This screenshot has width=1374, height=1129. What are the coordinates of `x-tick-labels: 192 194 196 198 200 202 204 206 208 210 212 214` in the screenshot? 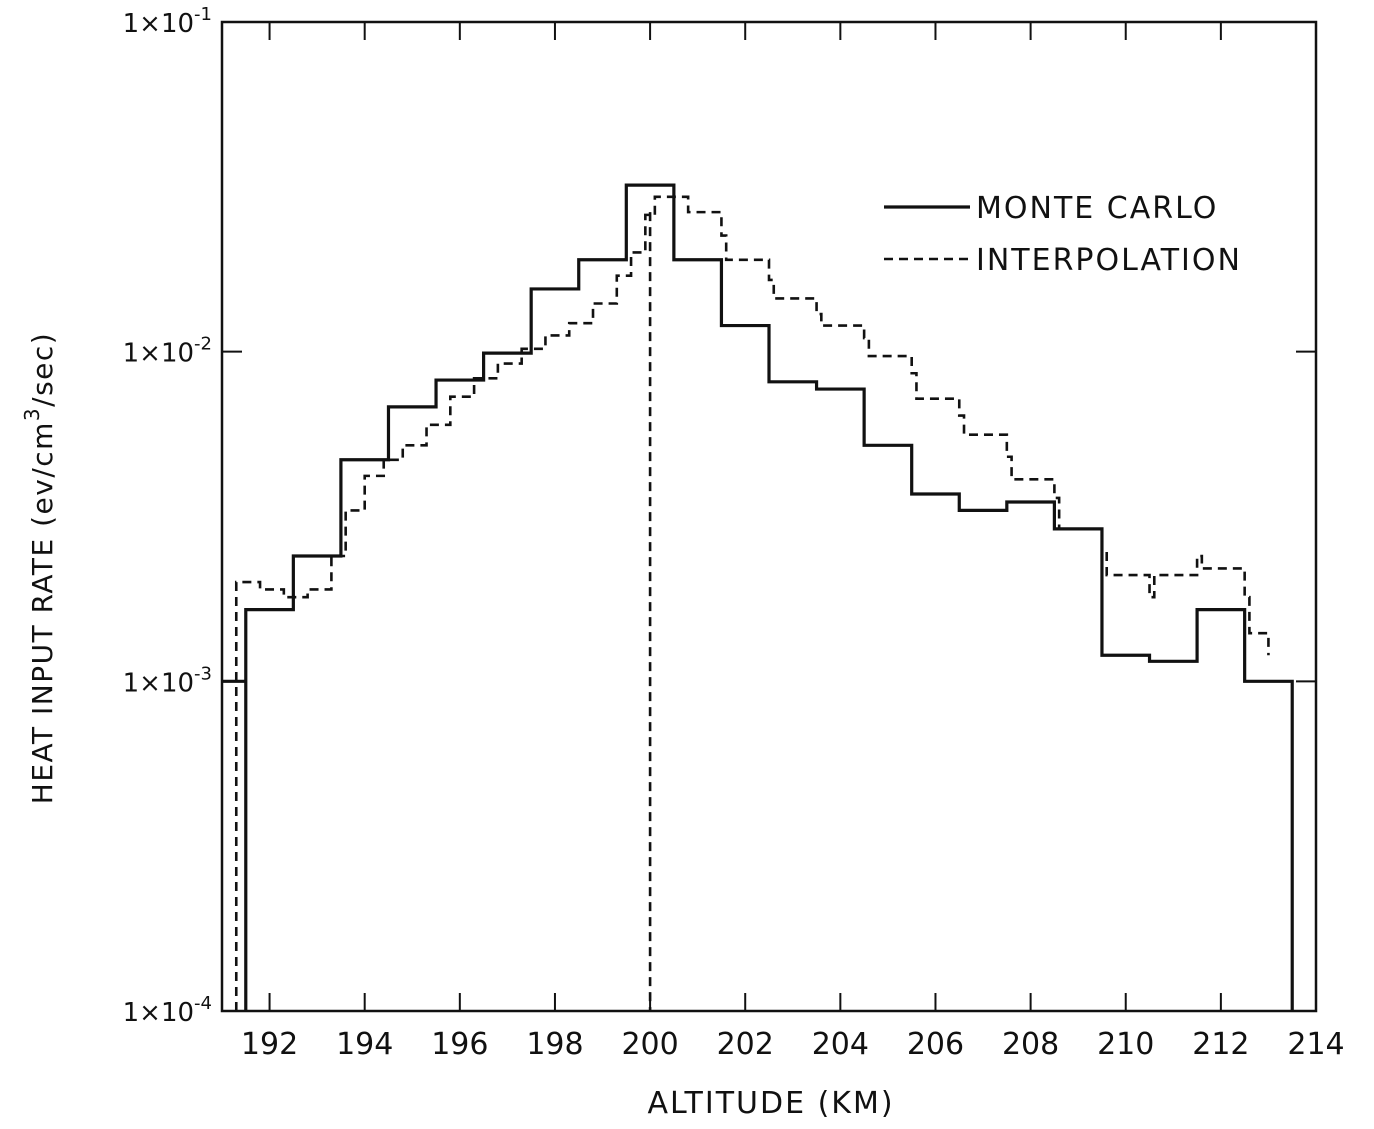 It's located at (793, 1044).